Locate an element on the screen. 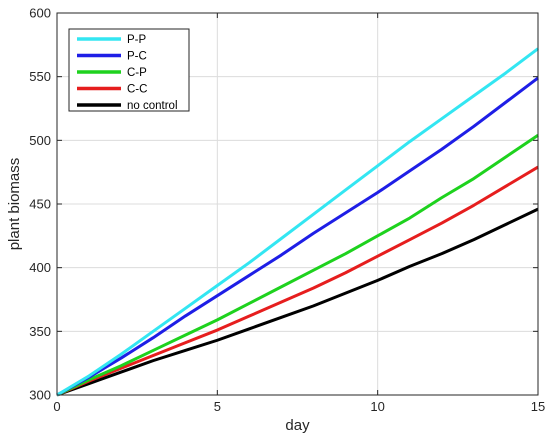 This screenshot has width=550, height=441. legend-label: C-C is located at coordinates (137, 90).